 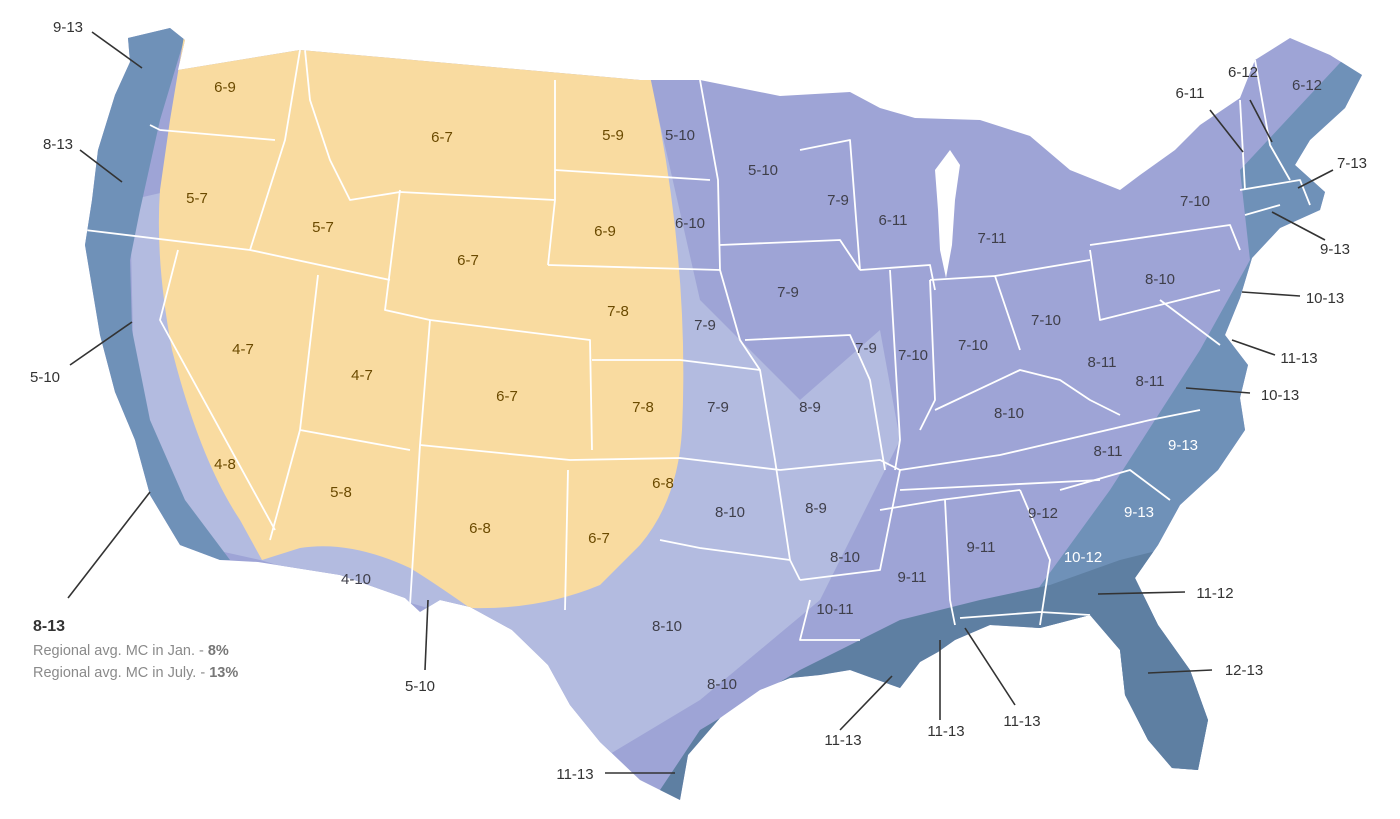 What do you see at coordinates (58, 144) in the screenshot?
I see `callout-label: 8-13` at bounding box center [58, 144].